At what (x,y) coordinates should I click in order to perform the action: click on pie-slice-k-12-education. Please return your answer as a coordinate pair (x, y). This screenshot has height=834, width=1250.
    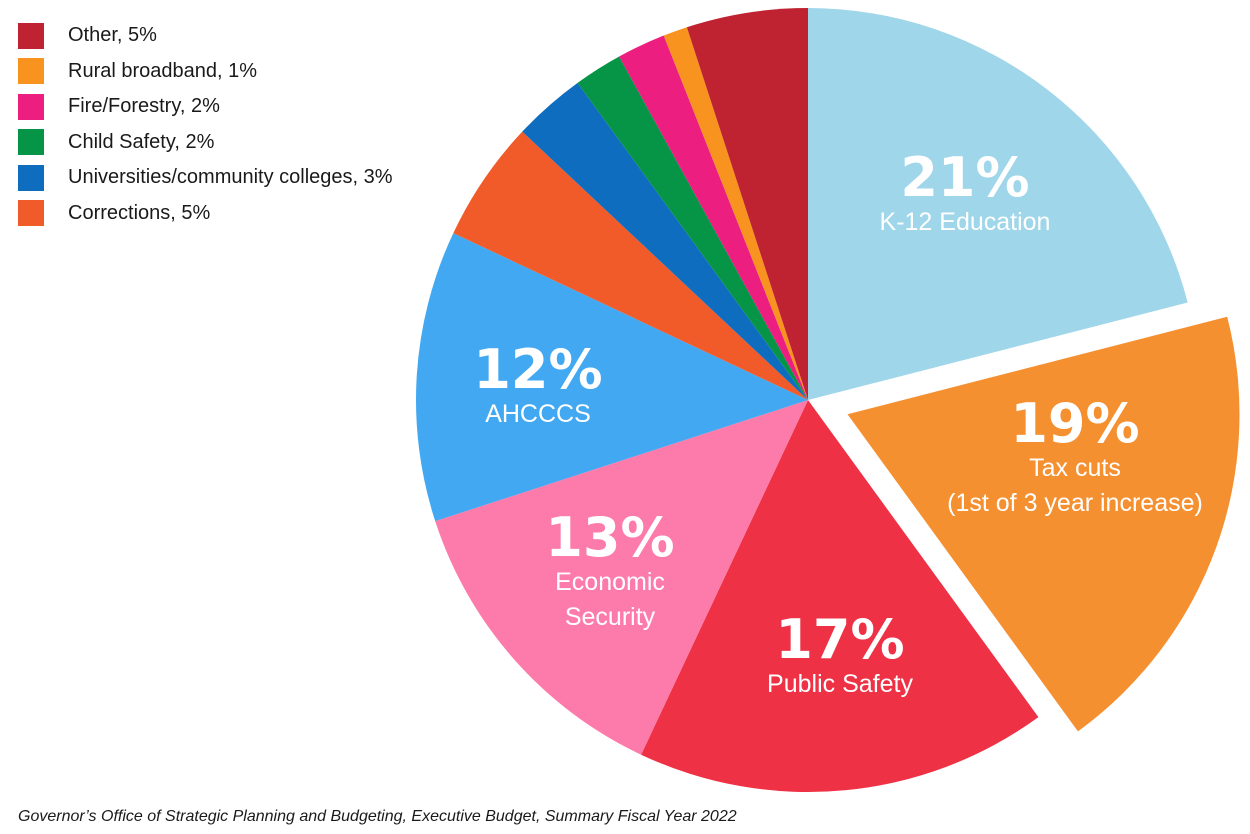
    Looking at the image, I should click on (998, 204).